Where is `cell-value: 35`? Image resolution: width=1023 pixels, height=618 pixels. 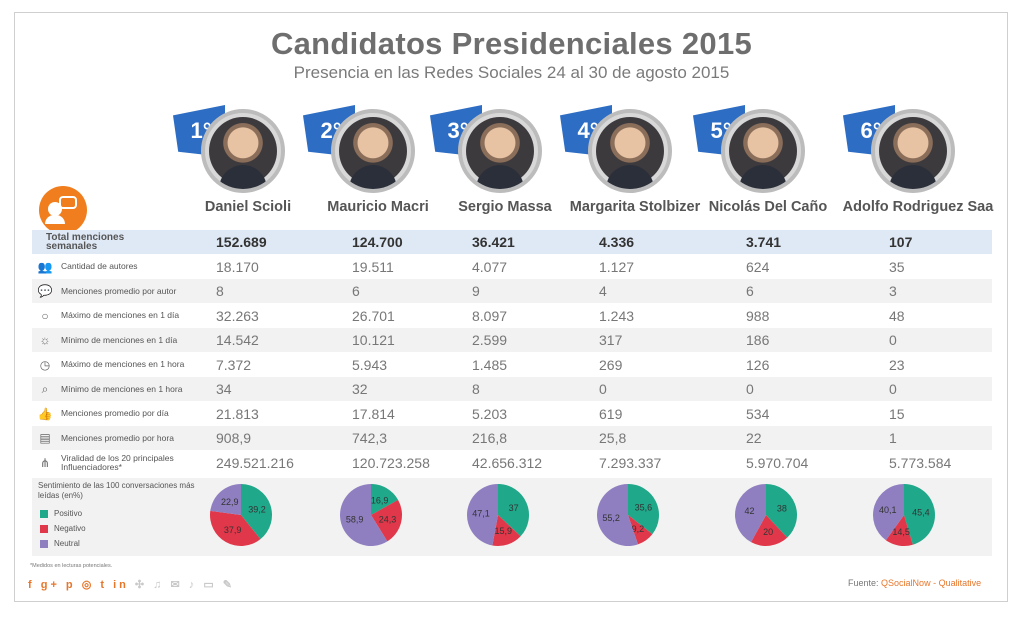 cell-value: 35 is located at coordinates (897, 266).